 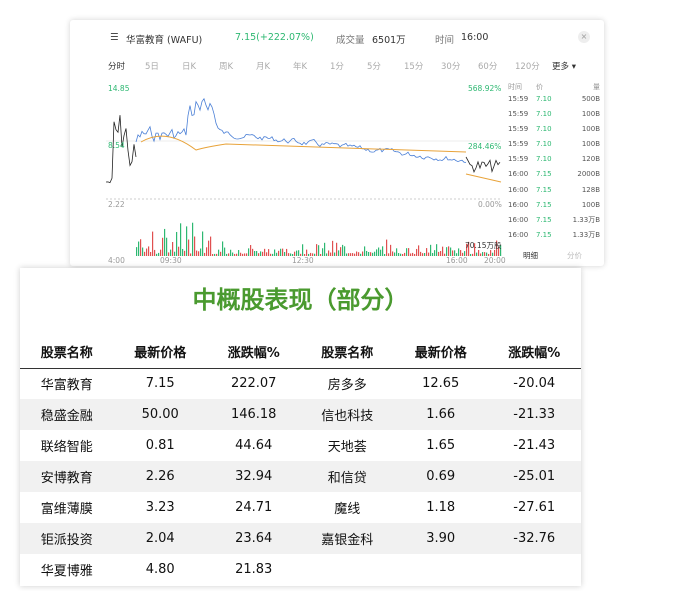 What do you see at coordinates (596, 87) in the screenshot?
I see `tick-header-volume: 量` at bounding box center [596, 87].